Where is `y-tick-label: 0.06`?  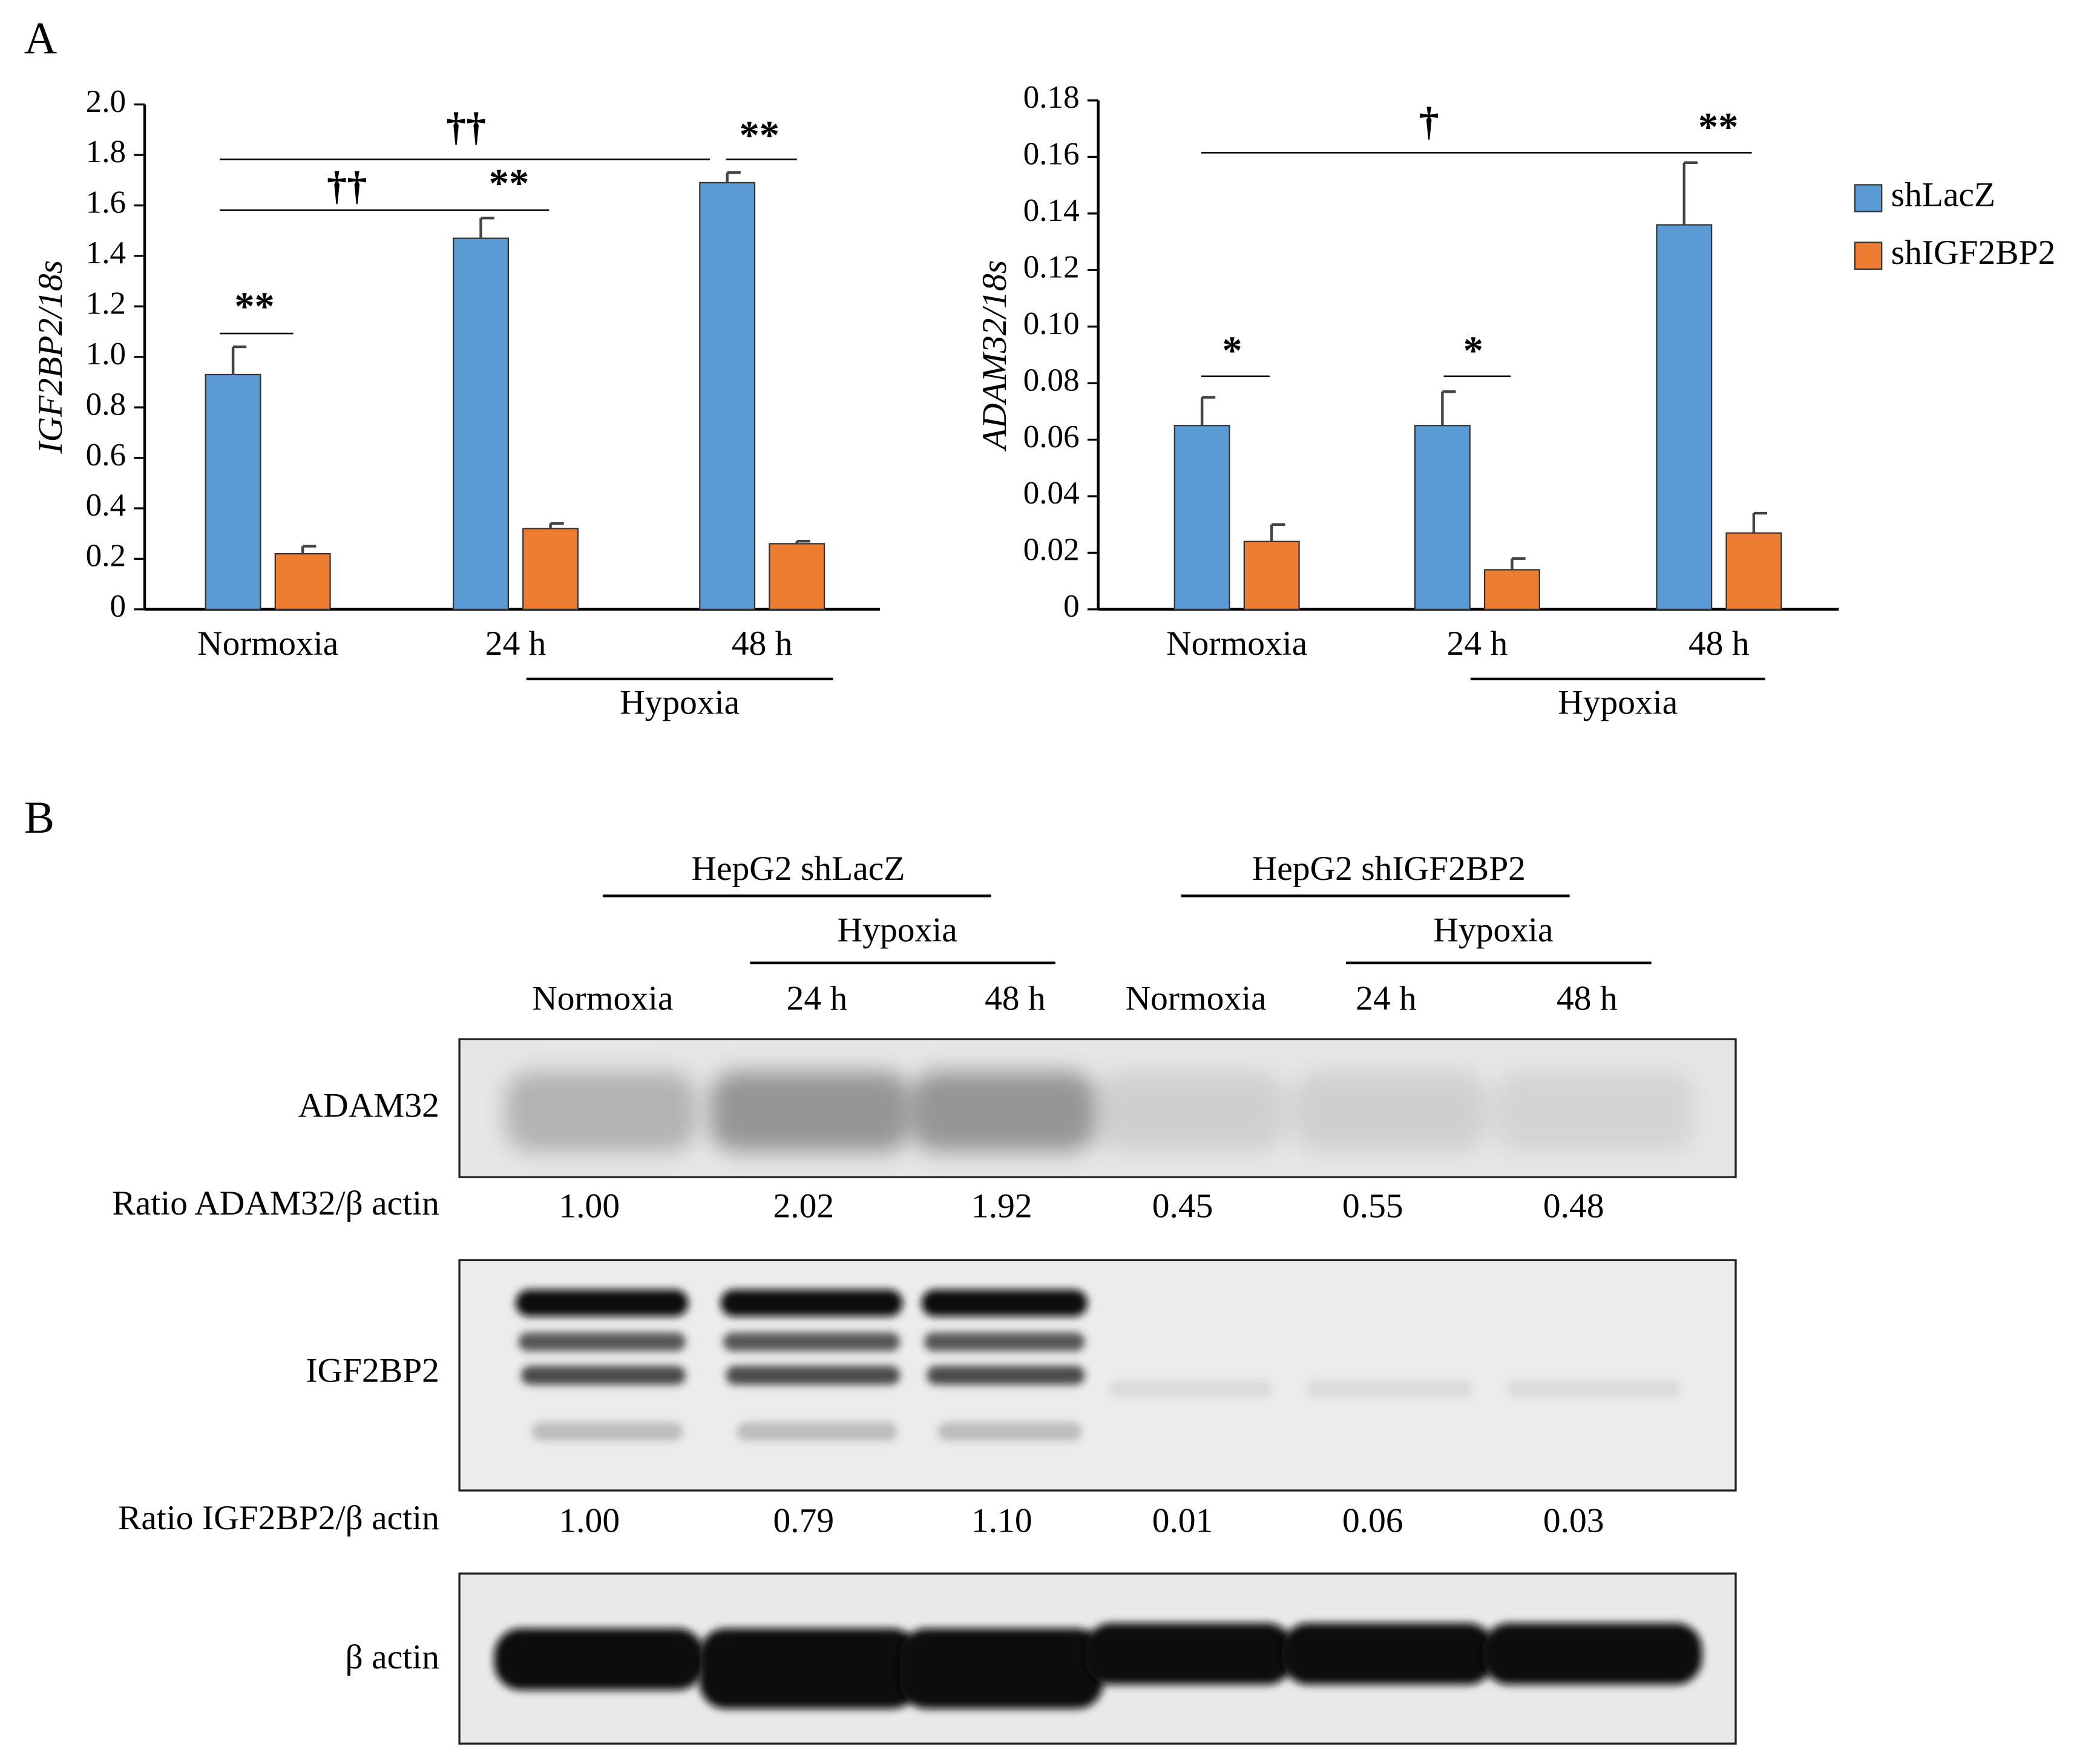 y-tick-label: 0.06 is located at coordinates (1051, 436).